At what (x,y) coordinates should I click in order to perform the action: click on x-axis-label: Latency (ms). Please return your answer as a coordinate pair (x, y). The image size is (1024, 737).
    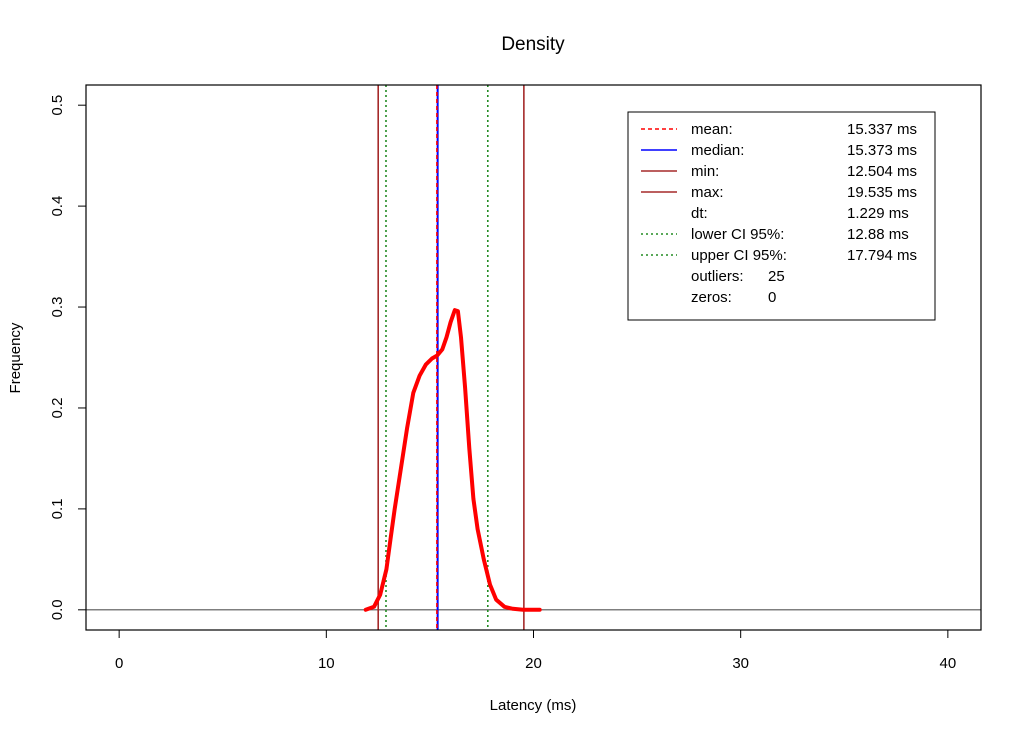
    Looking at the image, I should click on (533, 705).